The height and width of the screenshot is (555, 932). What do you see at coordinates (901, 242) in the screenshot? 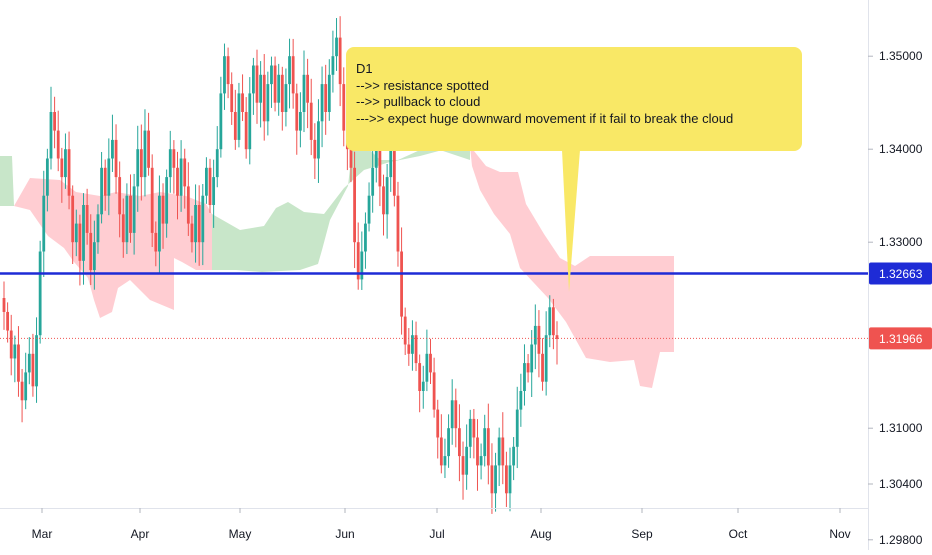
I see `y-tick-label: 1.33000` at bounding box center [901, 242].